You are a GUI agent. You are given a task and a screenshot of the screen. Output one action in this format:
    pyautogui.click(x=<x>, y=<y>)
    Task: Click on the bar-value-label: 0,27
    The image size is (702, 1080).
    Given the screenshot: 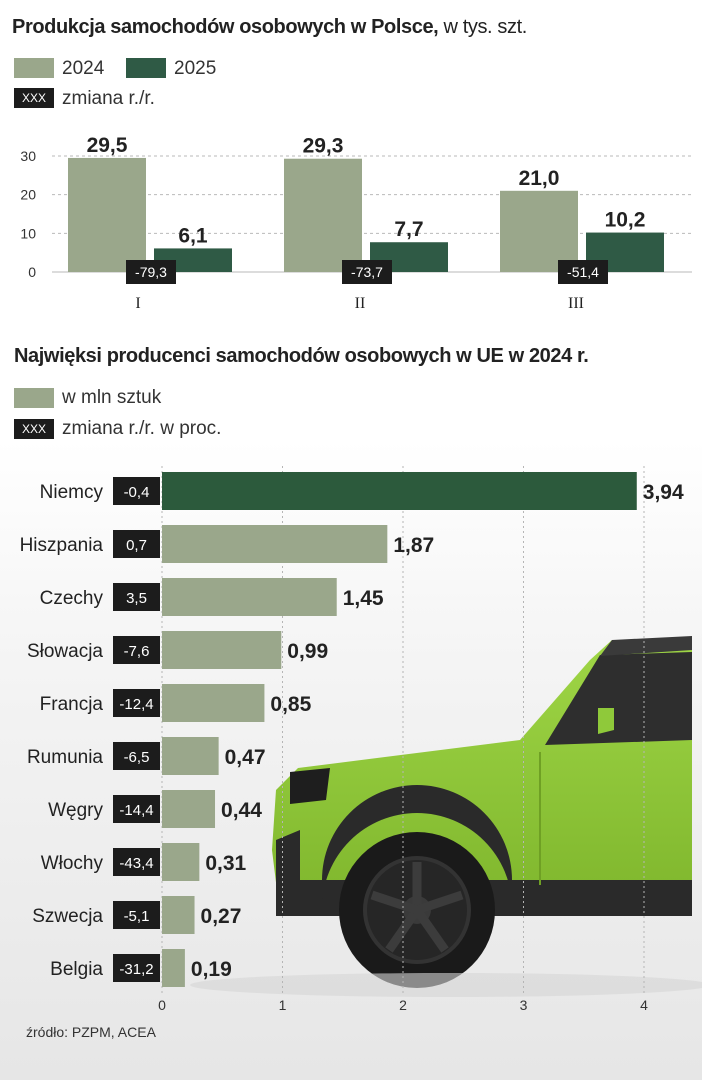 What is the action you would take?
    pyautogui.click(x=221, y=916)
    